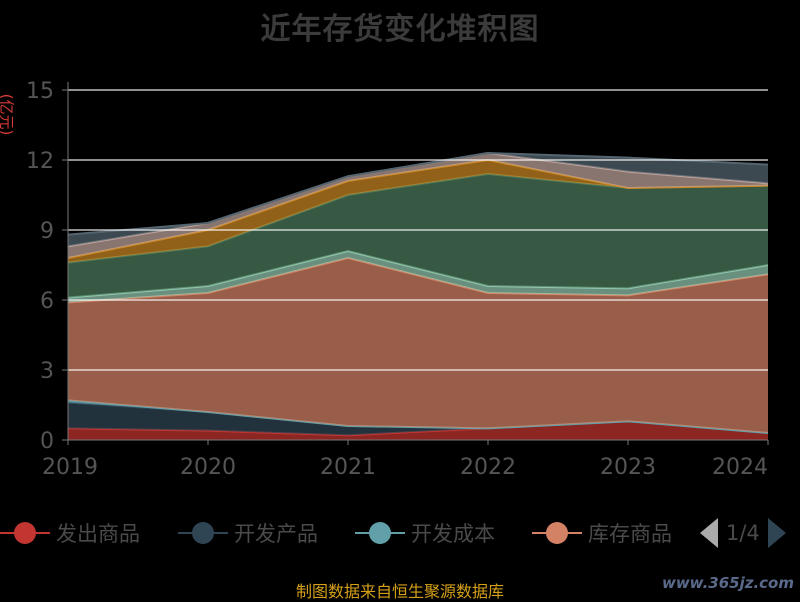  What do you see at coordinates (630, 534) in the screenshot?
I see `legend-label: 库存商品` at bounding box center [630, 534].